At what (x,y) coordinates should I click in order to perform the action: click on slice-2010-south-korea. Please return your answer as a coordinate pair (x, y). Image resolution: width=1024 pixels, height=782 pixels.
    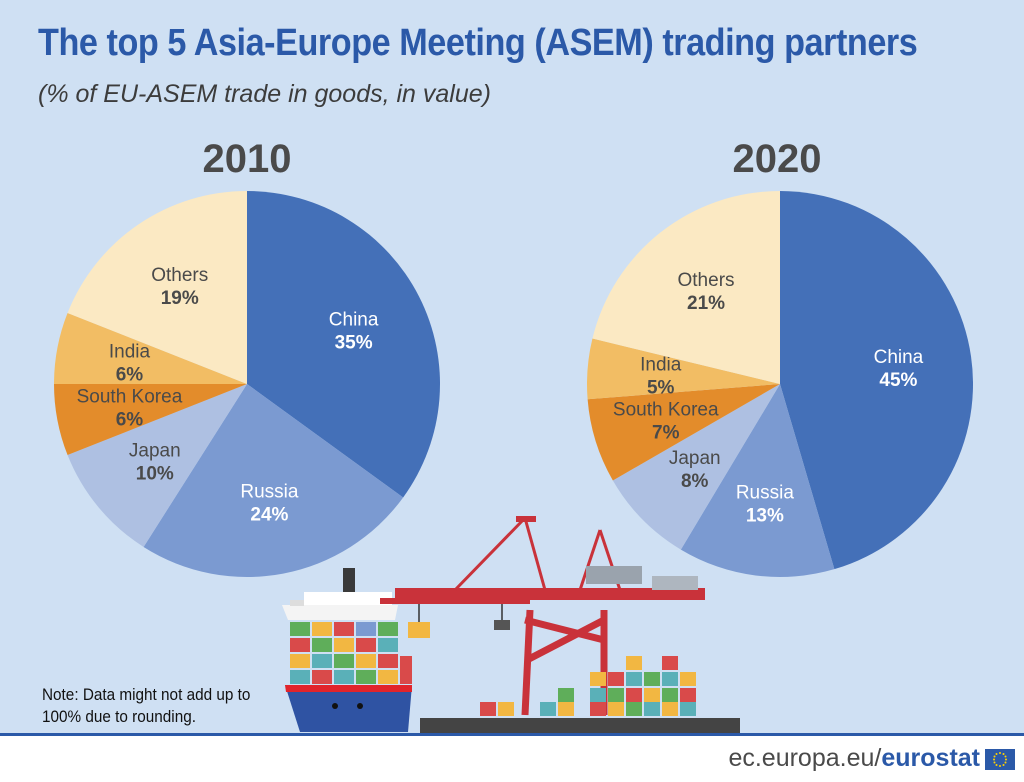
    Looking at the image, I should click on (150, 420).